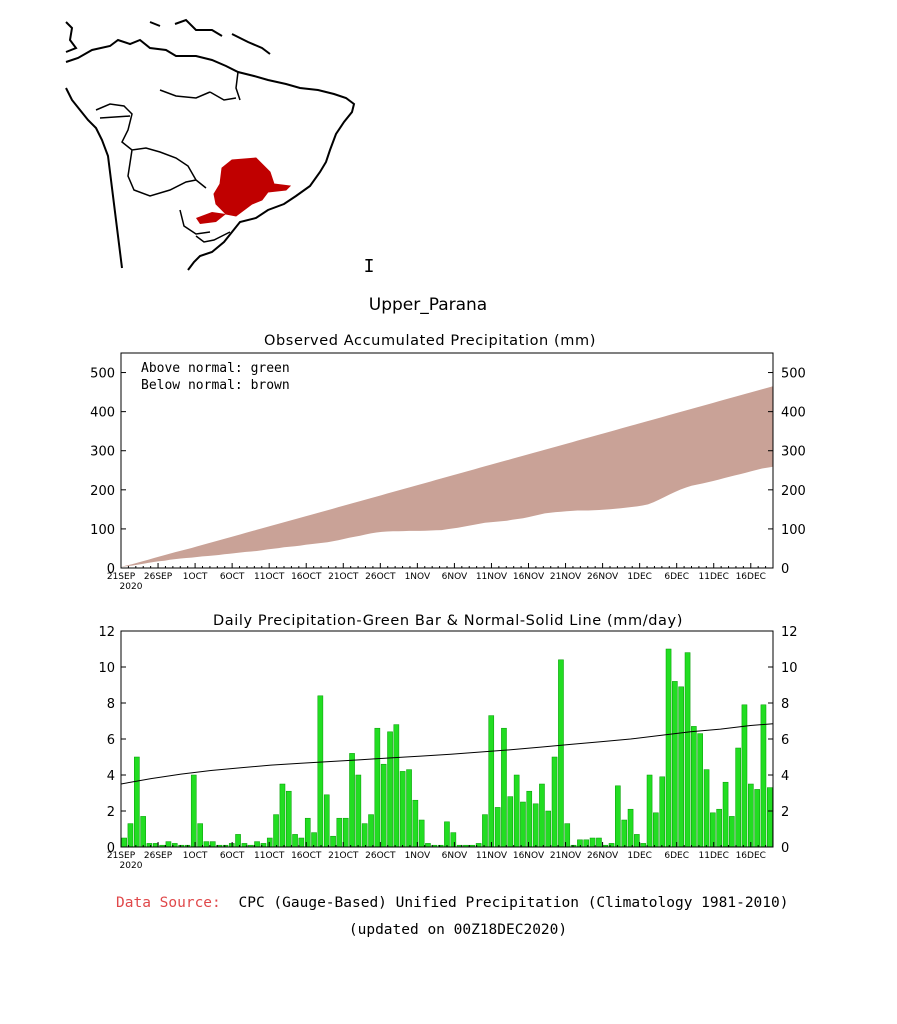 The height and width of the screenshot is (1024, 897). Describe the element at coordinates (111, 569) in the screenshot. I see `chart1-ytick-label-left: 0` at that location.